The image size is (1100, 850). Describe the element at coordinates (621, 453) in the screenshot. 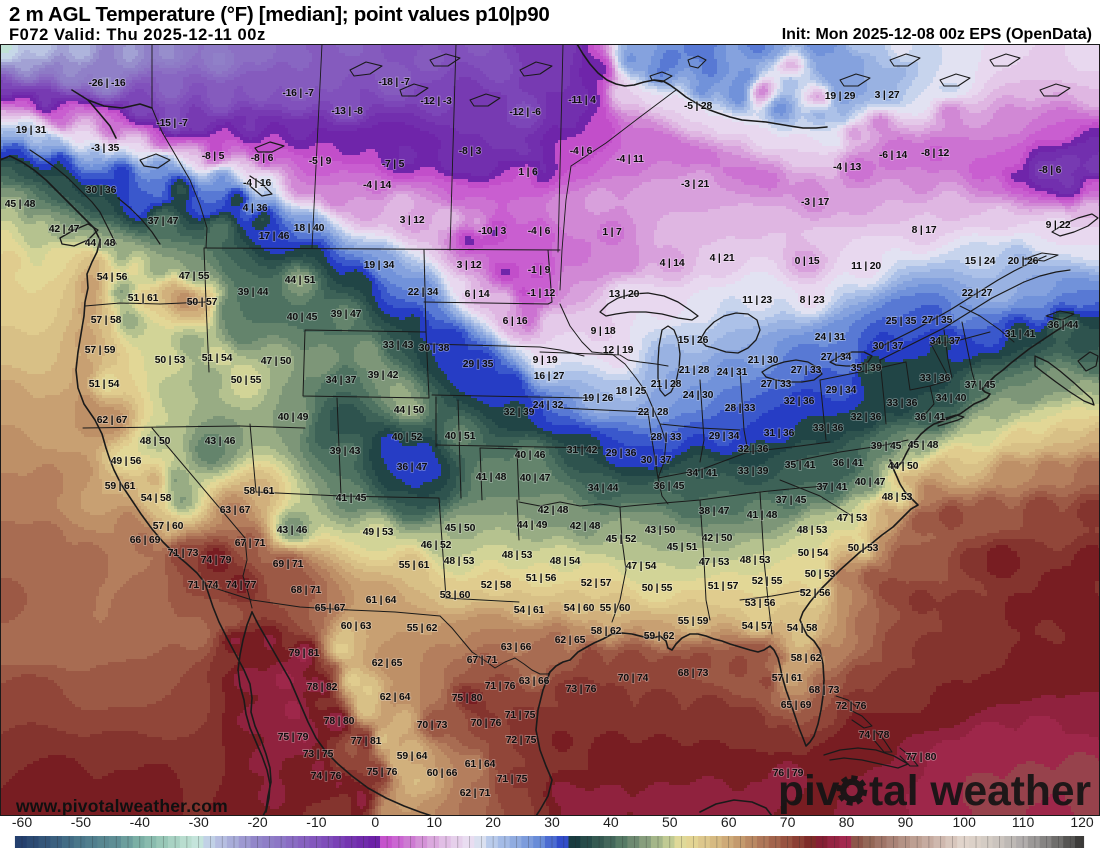

I see `svg-text: 29 | 36` at that location.